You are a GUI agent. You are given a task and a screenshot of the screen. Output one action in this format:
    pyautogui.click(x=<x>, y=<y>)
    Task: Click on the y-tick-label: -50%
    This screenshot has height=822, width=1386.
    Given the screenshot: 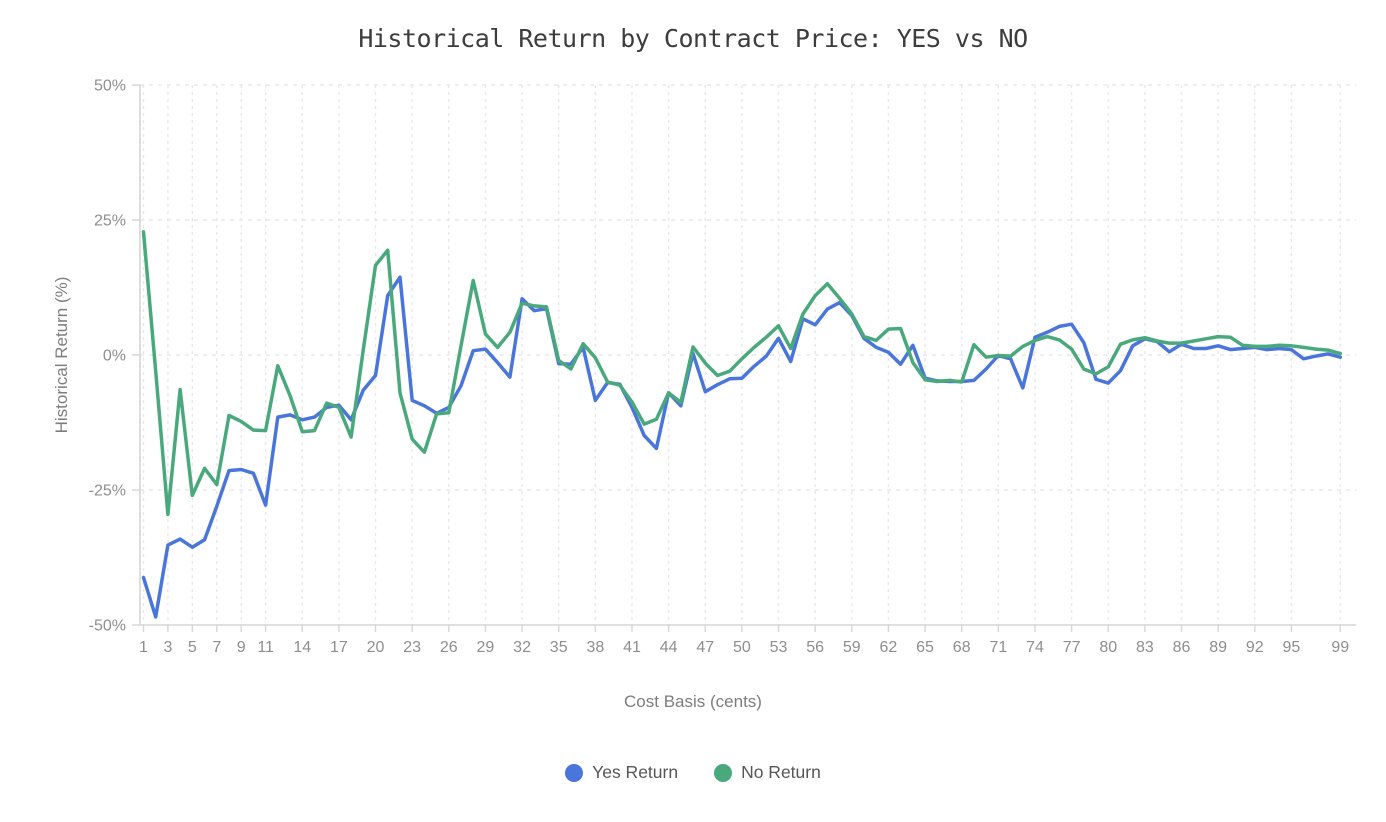 What is the action you would take?
    pyautogui.click(x=107, y=626)
    